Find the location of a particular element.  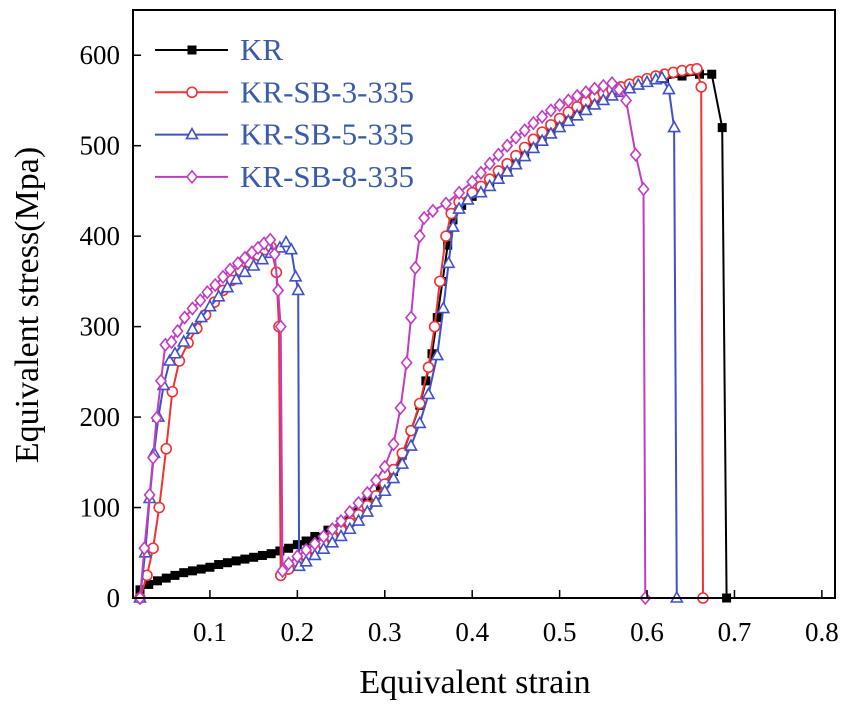

x-tick-label: 0.3 is located at coordinates (385, 632).